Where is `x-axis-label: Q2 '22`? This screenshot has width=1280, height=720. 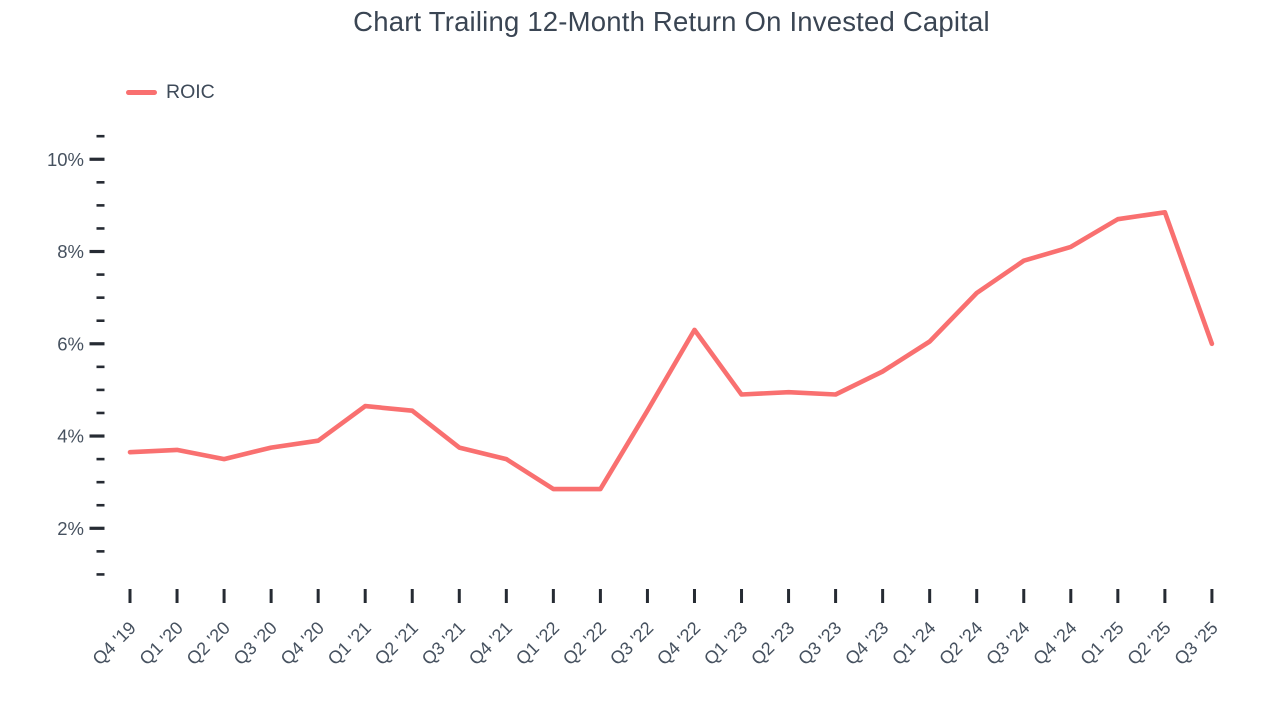 x-axis-label: Q2 '22 is located at coordinates (584, 643).